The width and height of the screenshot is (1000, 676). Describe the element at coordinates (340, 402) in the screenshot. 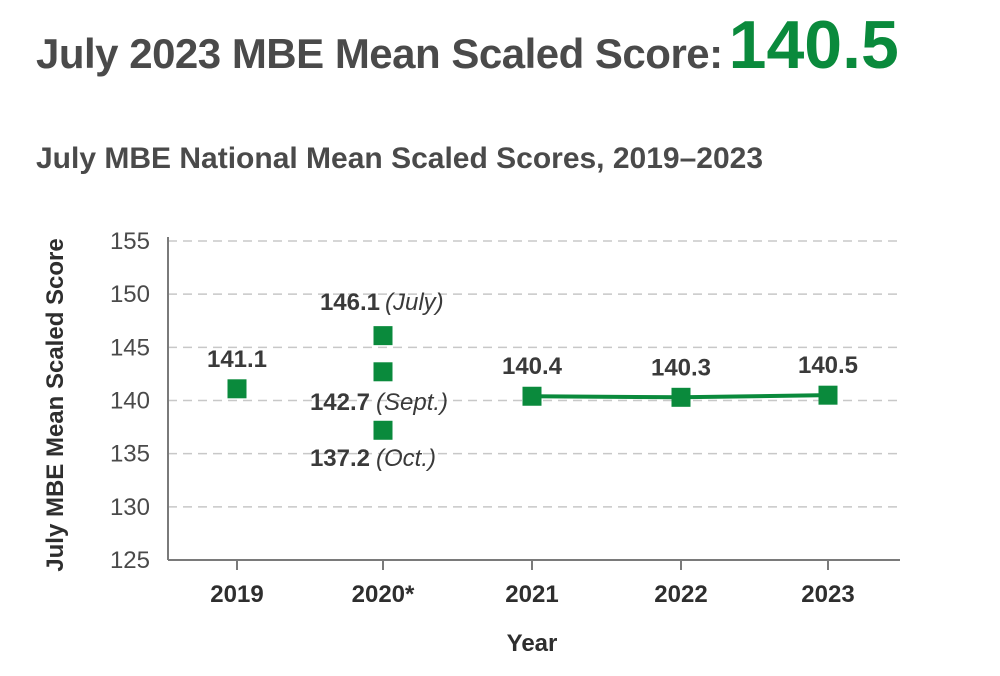

I see `data-label: 142.7` at that location.